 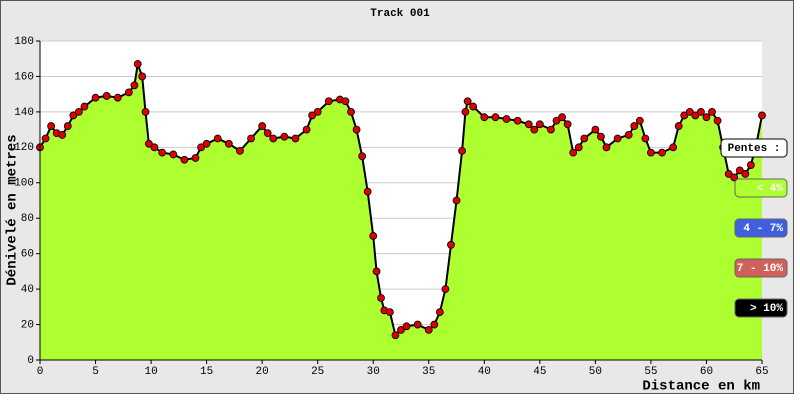 What do you see at coordinates (95, 372) in the screenshot?
I see `x-tick-label: 5` at bounding box center [95, 372].